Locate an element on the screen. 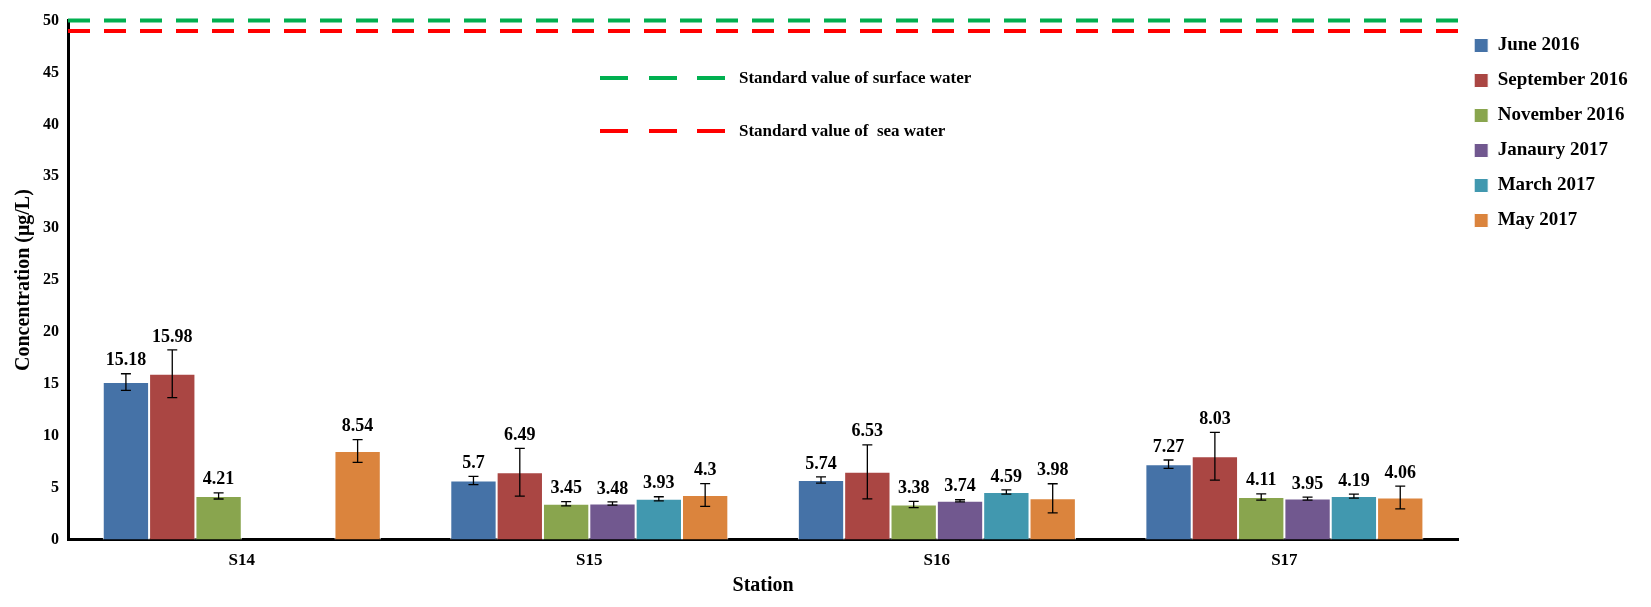  legend-label: May 2017 is located at coordinates (1537, 219).